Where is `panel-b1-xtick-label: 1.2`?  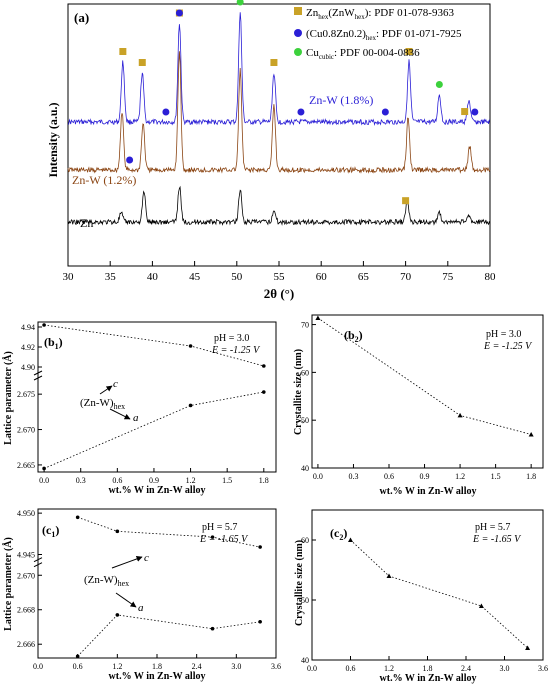 panel-b1-xtick-label: 1.2 is located at coordinates (191, 480).